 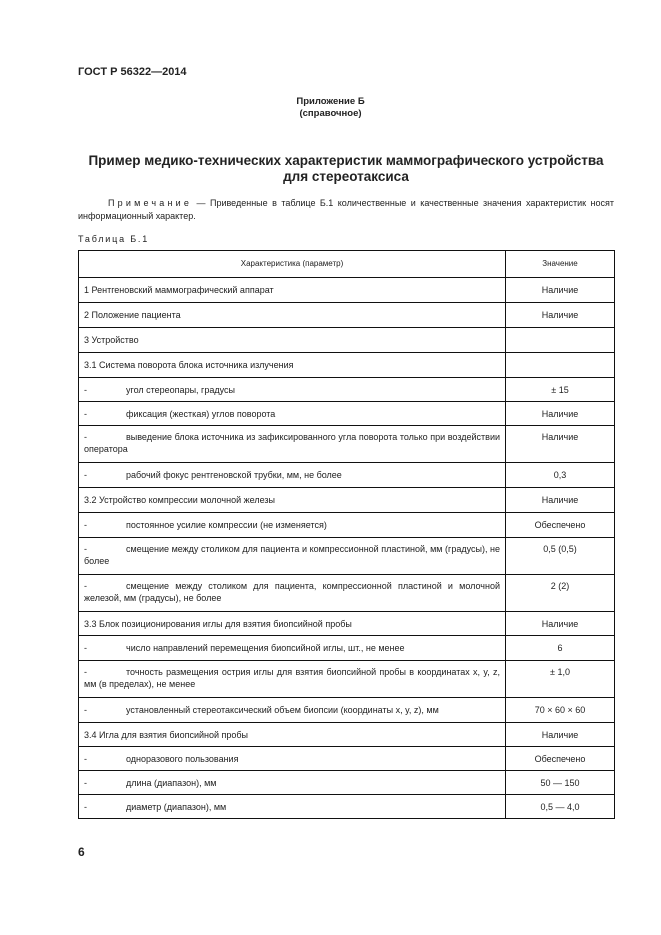 I want to click on parameter-cell: - диаметр (диапазон), мм, so click(x=292, y=806).